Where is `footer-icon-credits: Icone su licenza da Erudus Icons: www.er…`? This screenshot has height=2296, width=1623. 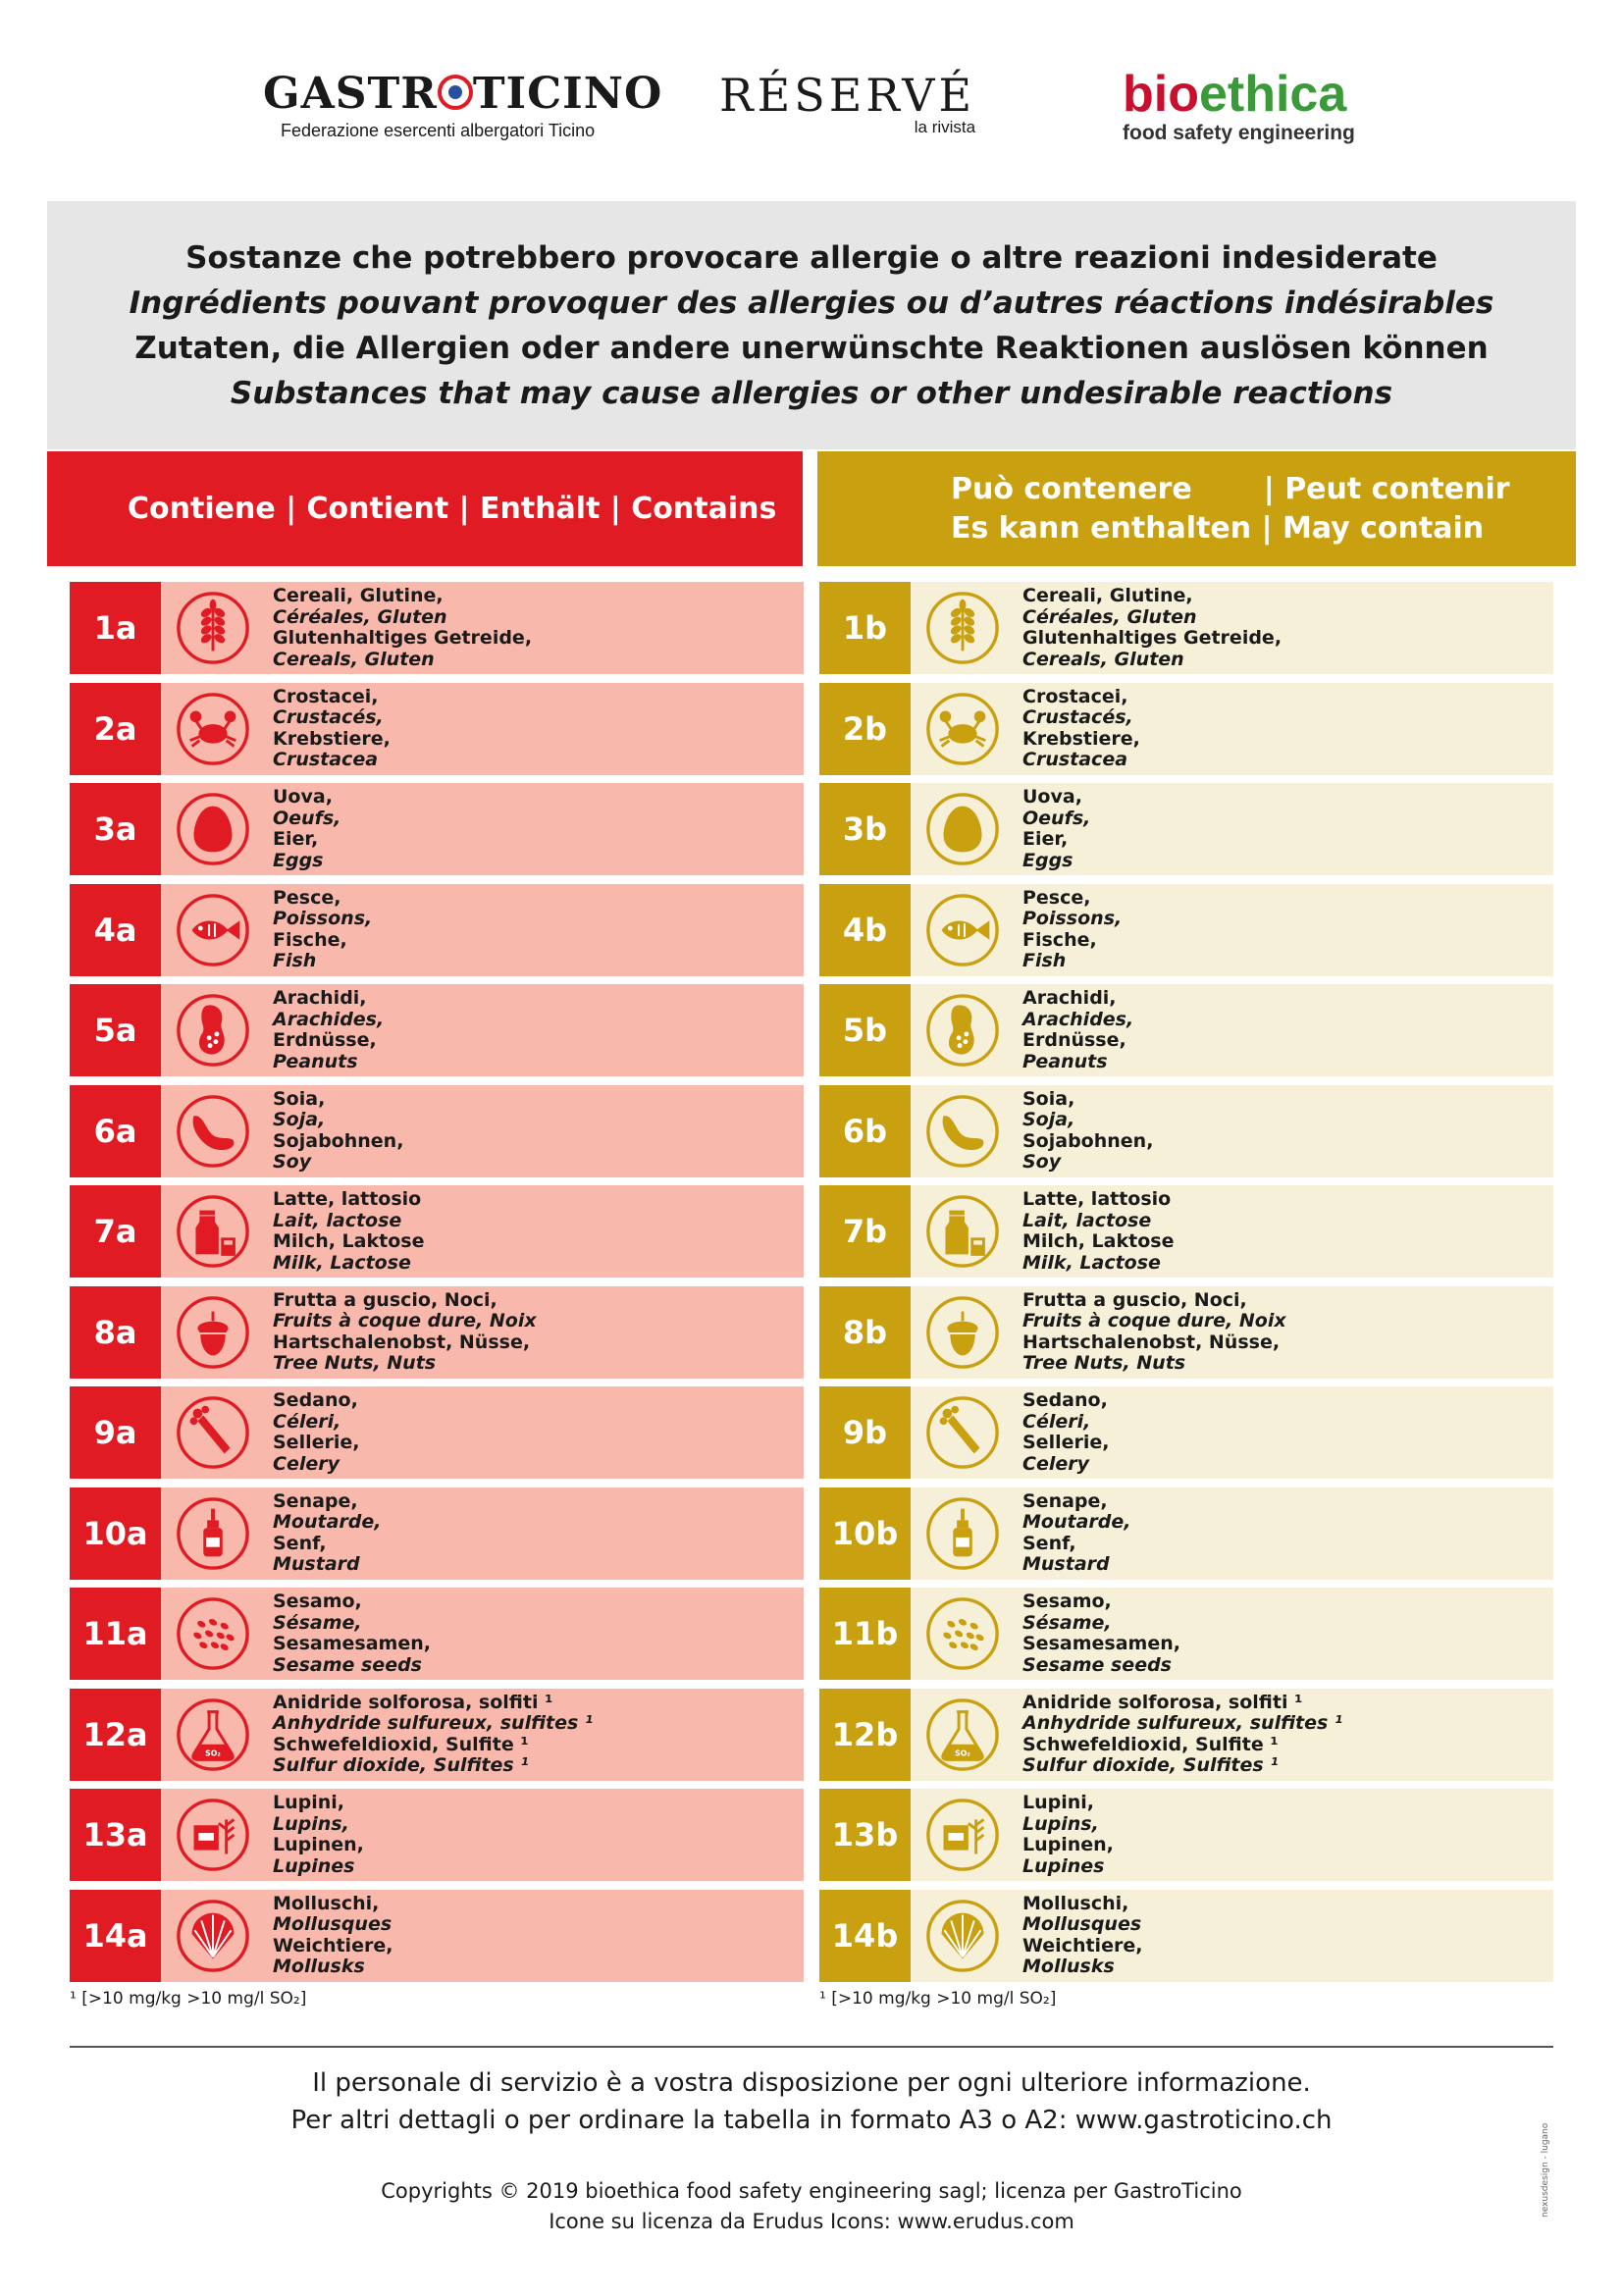 footer-icon-credits: Icone su licenza da Erudus Icons: www.er… is located at coordinates (811, 2221).